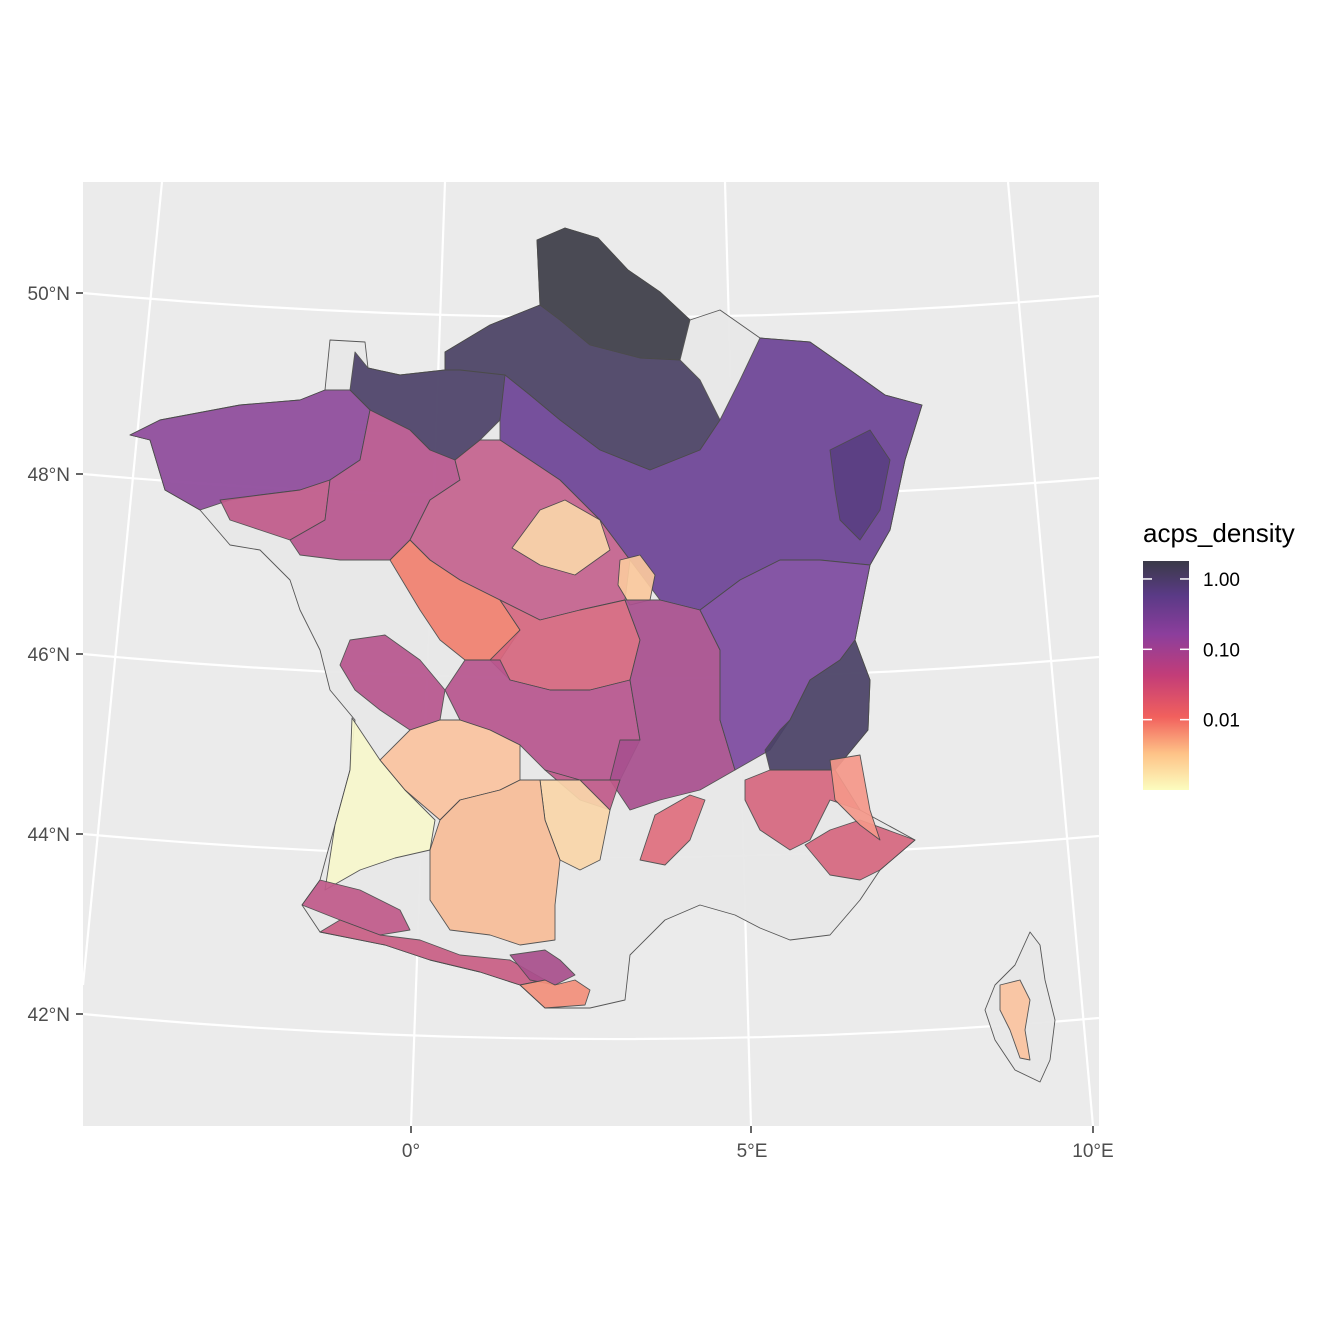  I want to click on region-jura, so click(860, 485).